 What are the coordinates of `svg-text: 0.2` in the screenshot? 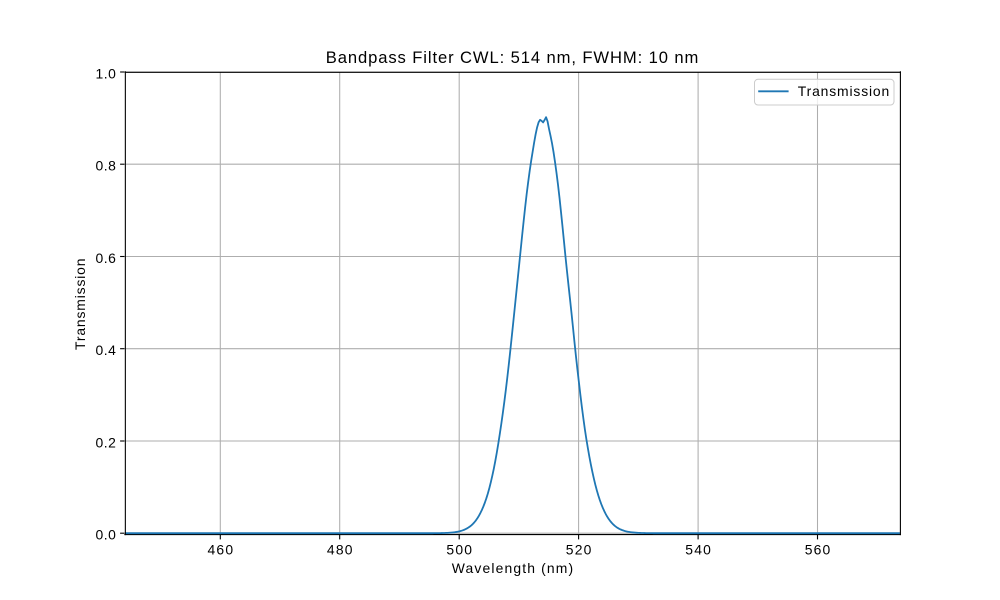 It's located at (105, 442).